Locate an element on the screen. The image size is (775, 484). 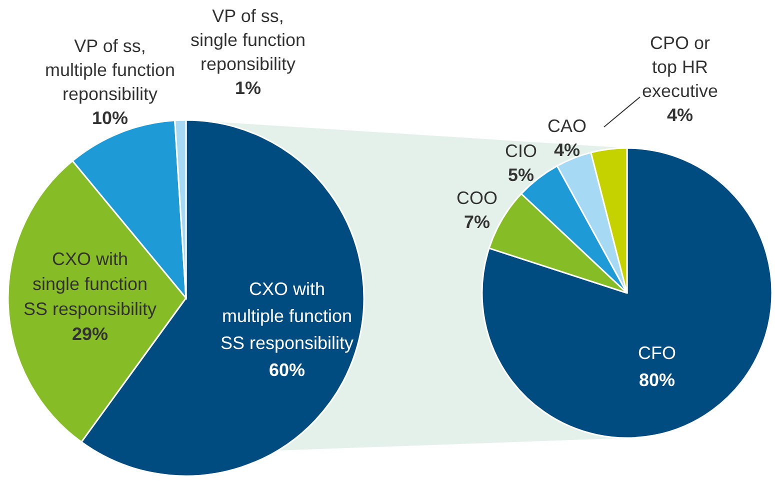
data-label: 7% is located at coordinates (477, 222).